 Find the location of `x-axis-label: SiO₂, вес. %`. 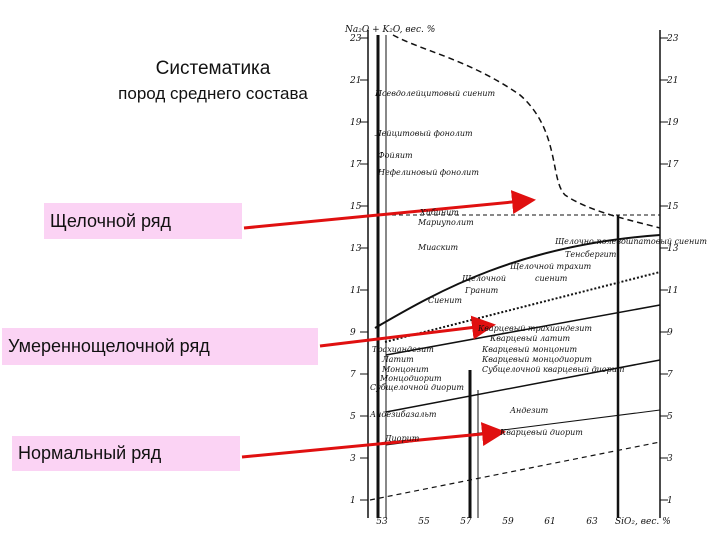

x-axis-label: SiO₂, вес. % is located at coordinates (643, 522).